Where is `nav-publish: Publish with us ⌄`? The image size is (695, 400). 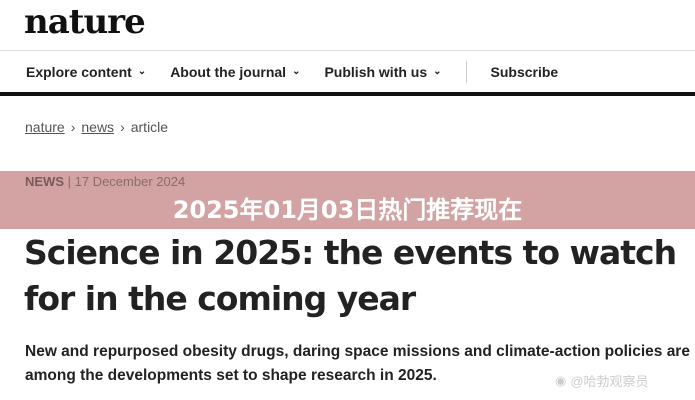 nav-publish: Publish with us ⌄ is located at coordinates (382, 72).